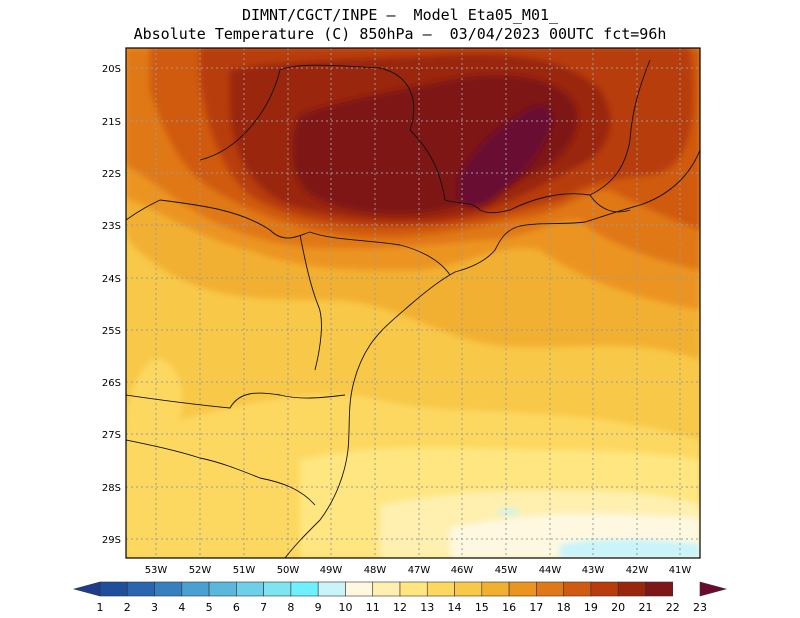 The width and height of the screenshot is (800, 618). Describe the element at coordinates (593, 570) in the screenshot. I see `lon-label-43w: 43W` at that location.